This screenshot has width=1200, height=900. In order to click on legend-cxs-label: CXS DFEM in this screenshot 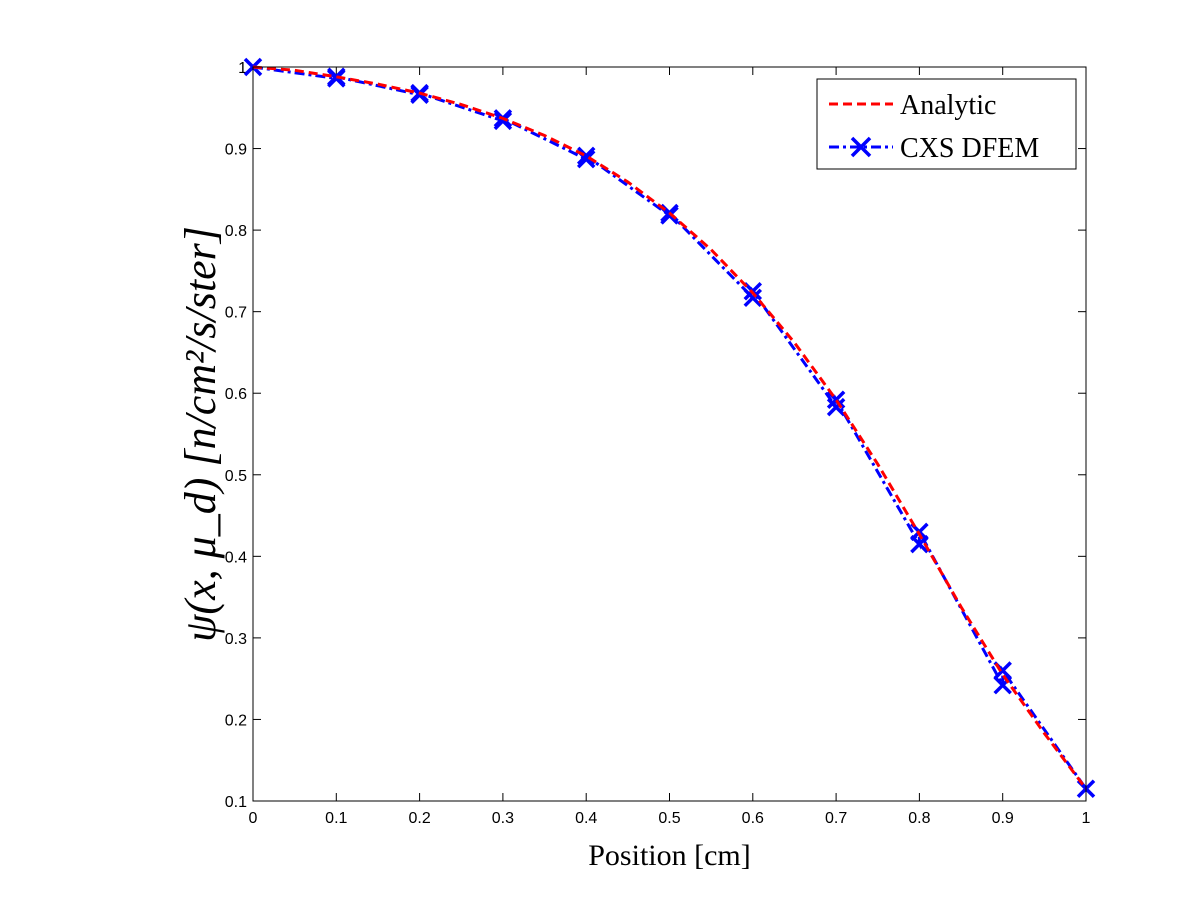, I will do `click(969, 148)`.